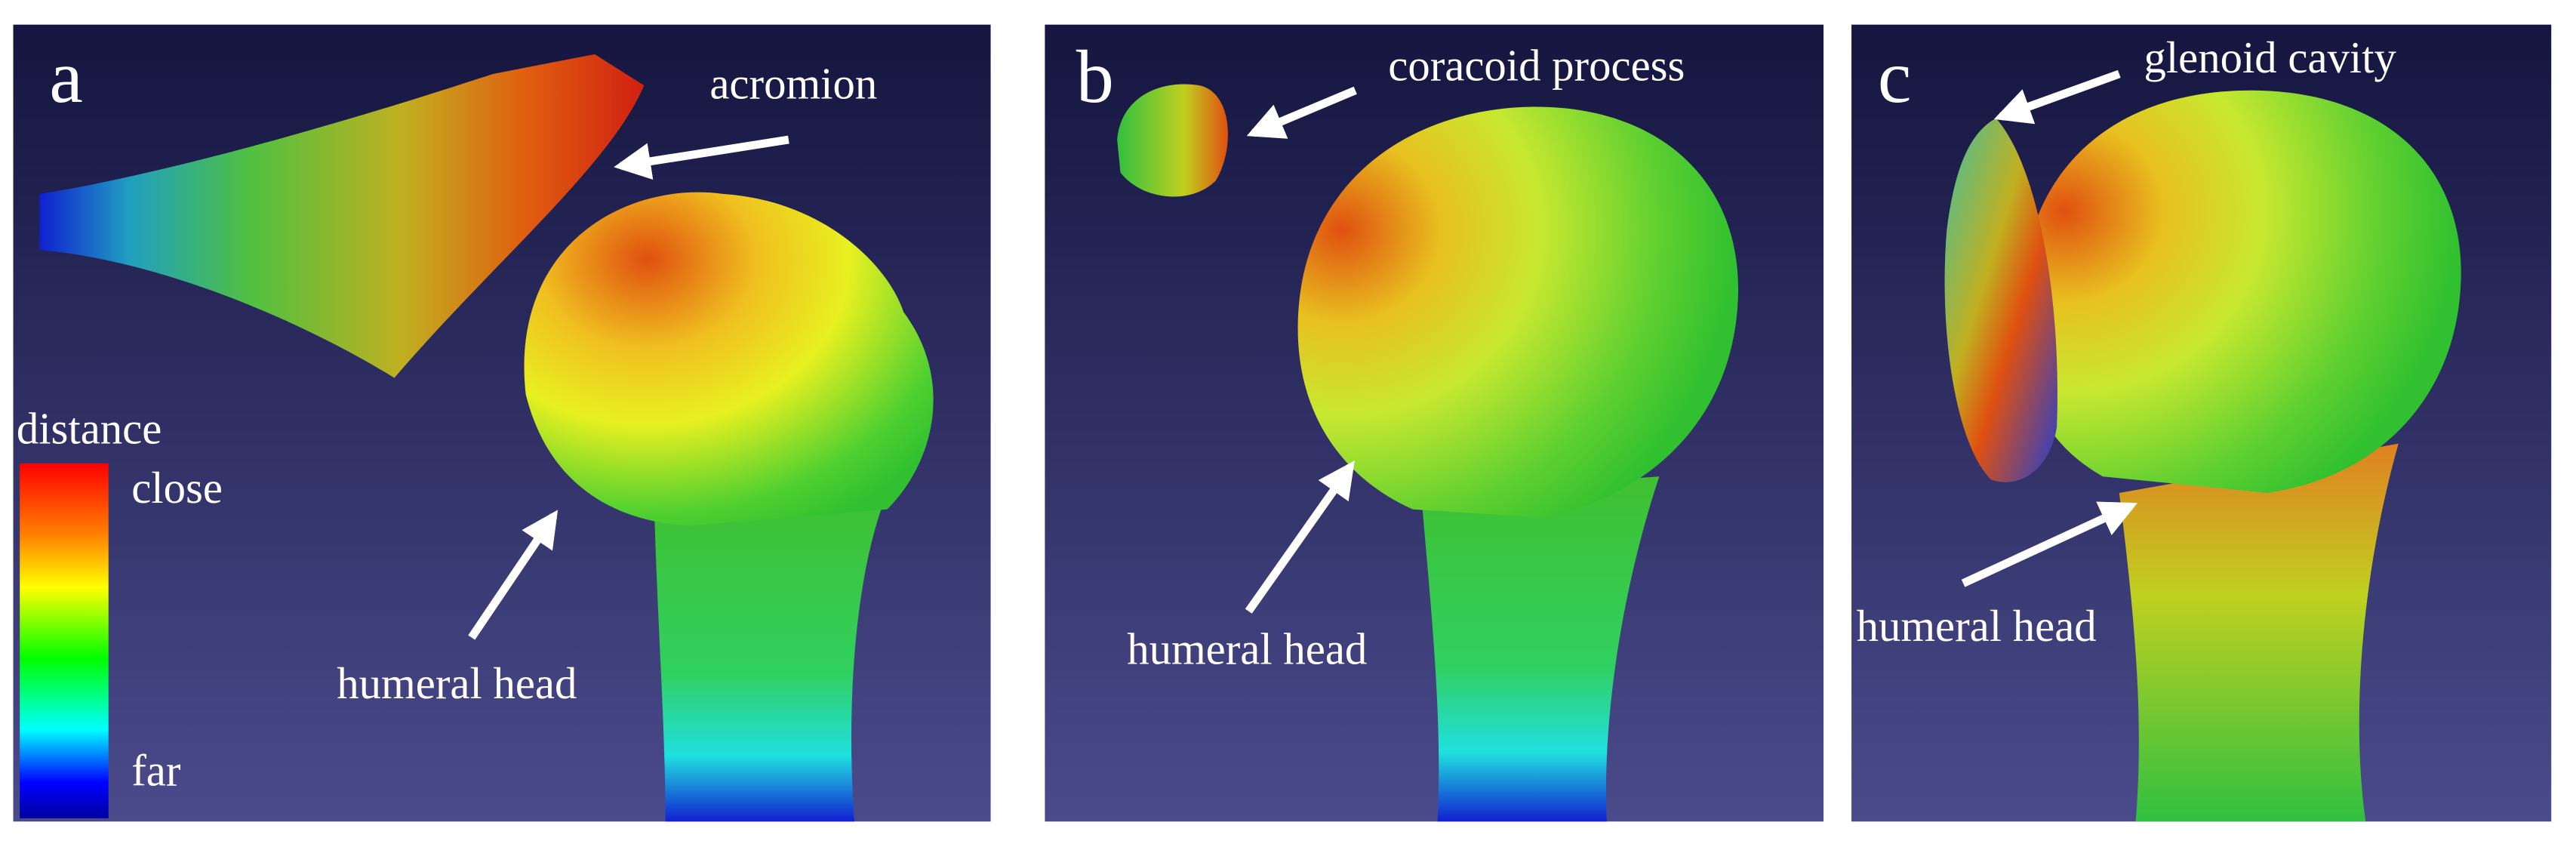  Describe the element at coordinates (1894, 77) in the screenshot. I see `panel-label: c` at that location.